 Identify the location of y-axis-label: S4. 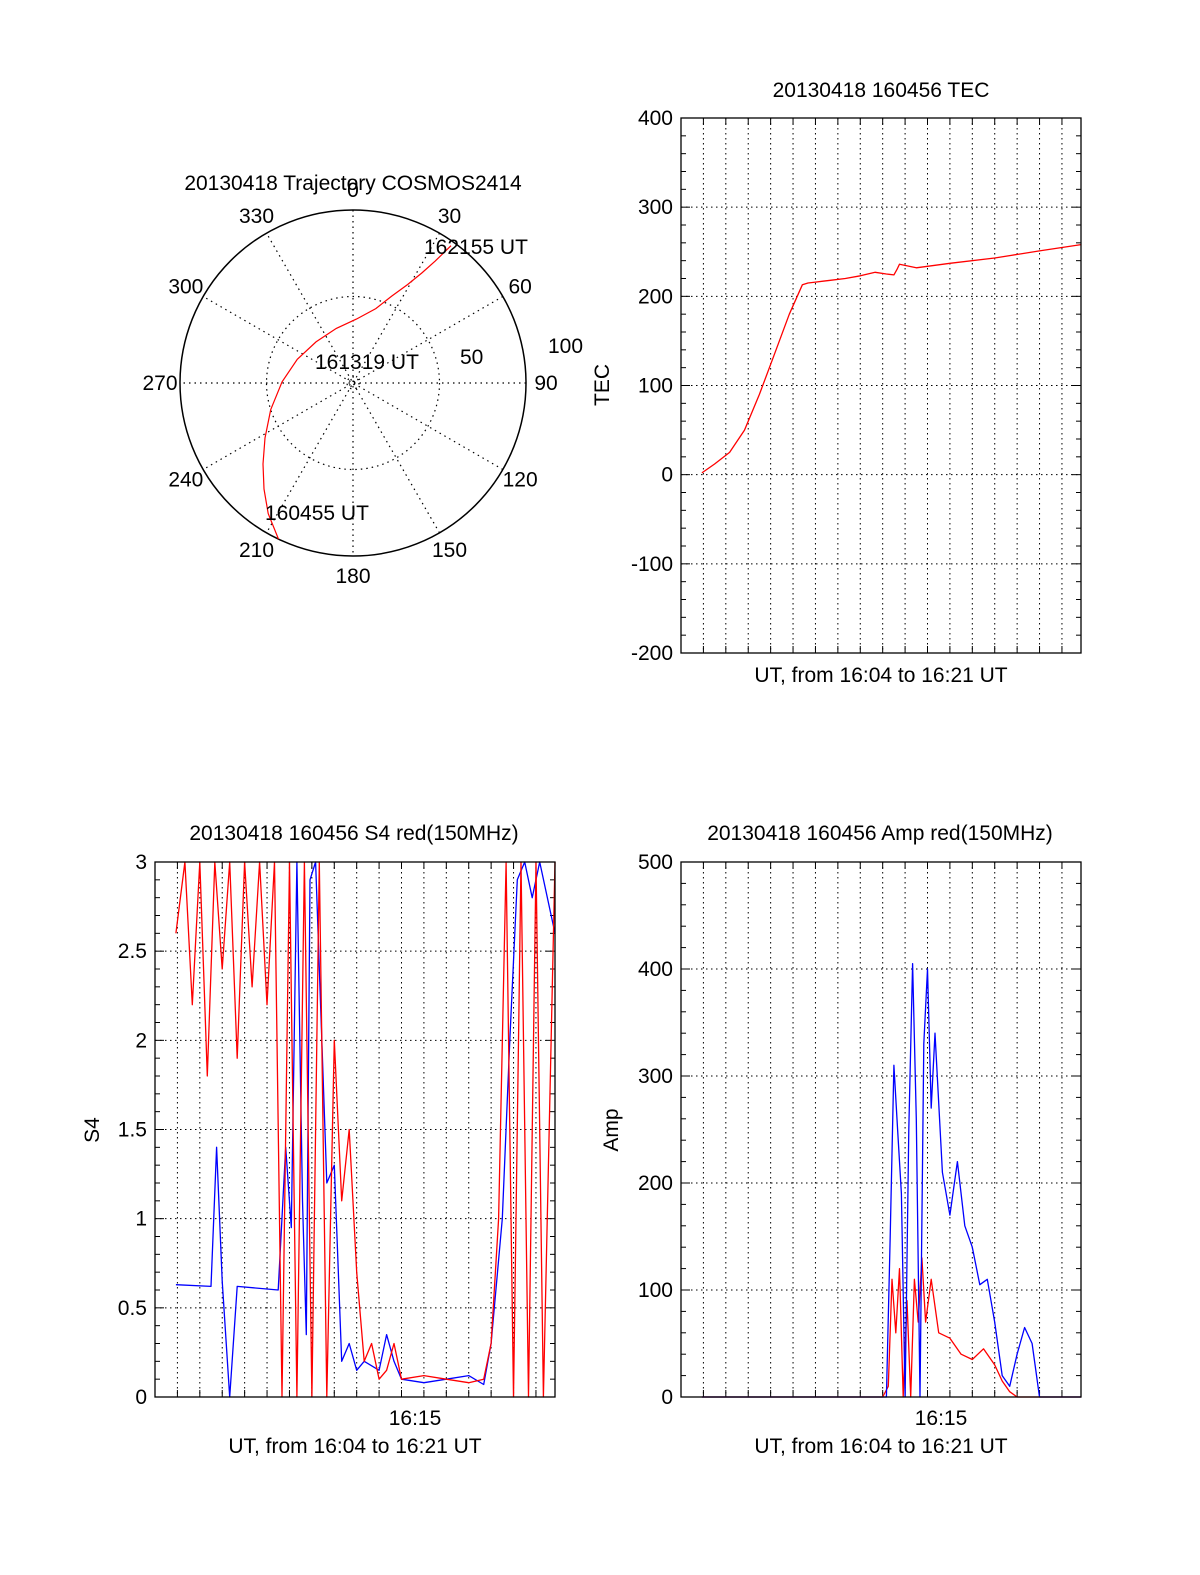
(92, 1130).